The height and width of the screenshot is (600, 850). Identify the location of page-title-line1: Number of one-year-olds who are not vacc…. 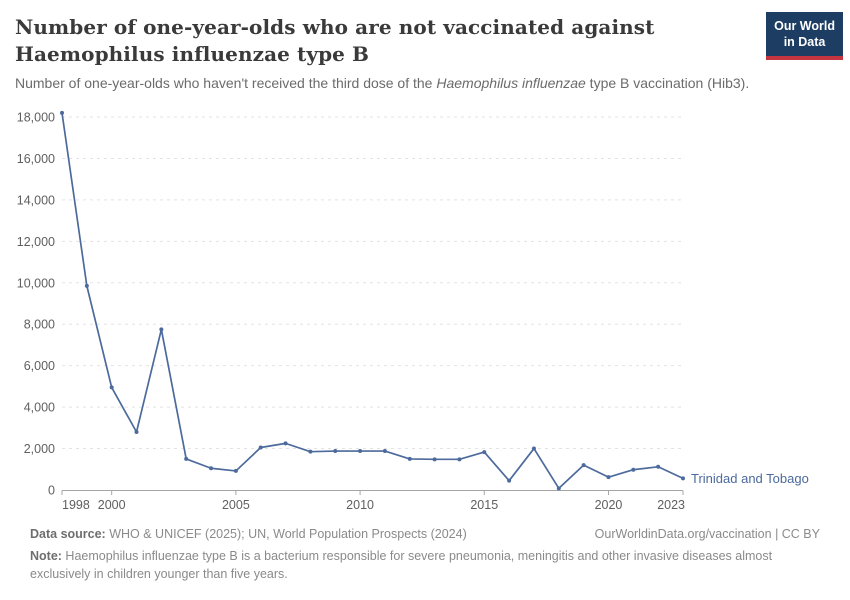
(335, 27).